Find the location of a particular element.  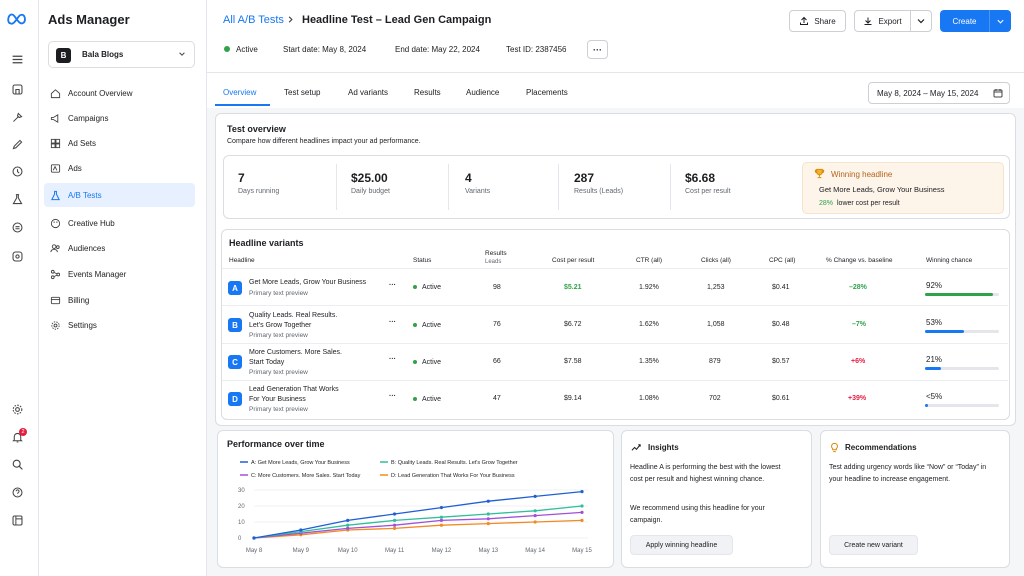

header-divider is located at coordinates (615, 72).